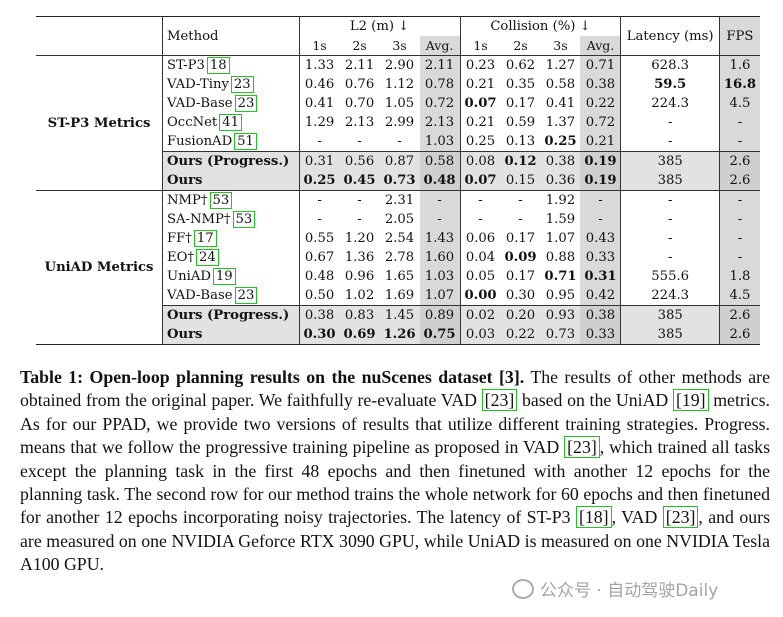  I want to click on value-cell: 0.69, so click(360, 335).